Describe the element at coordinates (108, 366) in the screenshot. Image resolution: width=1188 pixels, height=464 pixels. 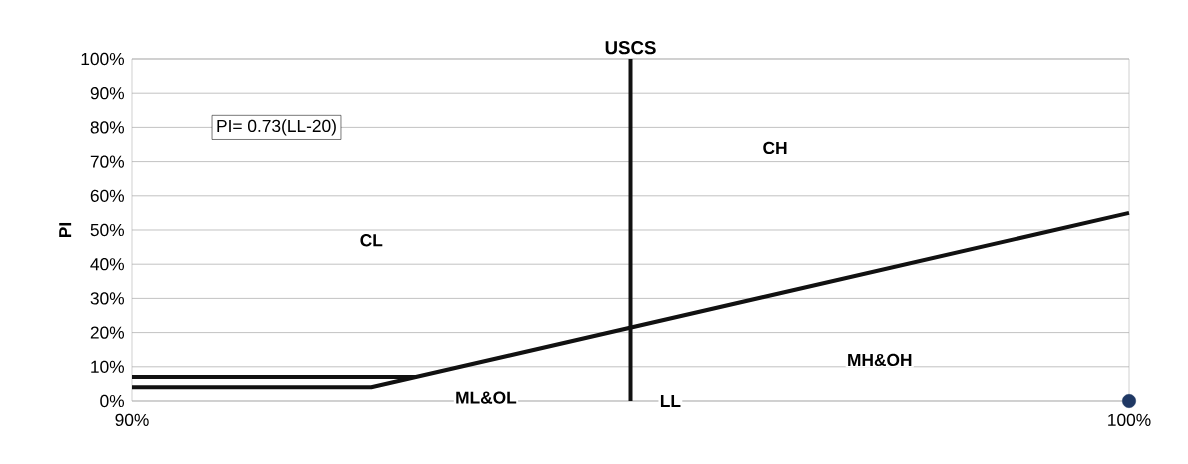
I see `y-tick-label: 10%` at that location.